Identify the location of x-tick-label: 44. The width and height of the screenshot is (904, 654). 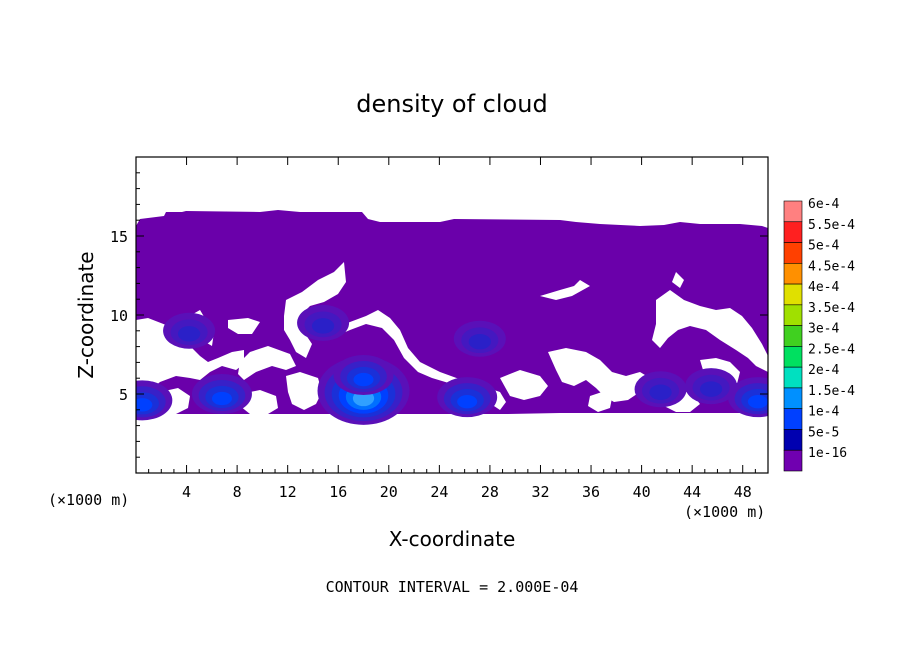
(692, 492).